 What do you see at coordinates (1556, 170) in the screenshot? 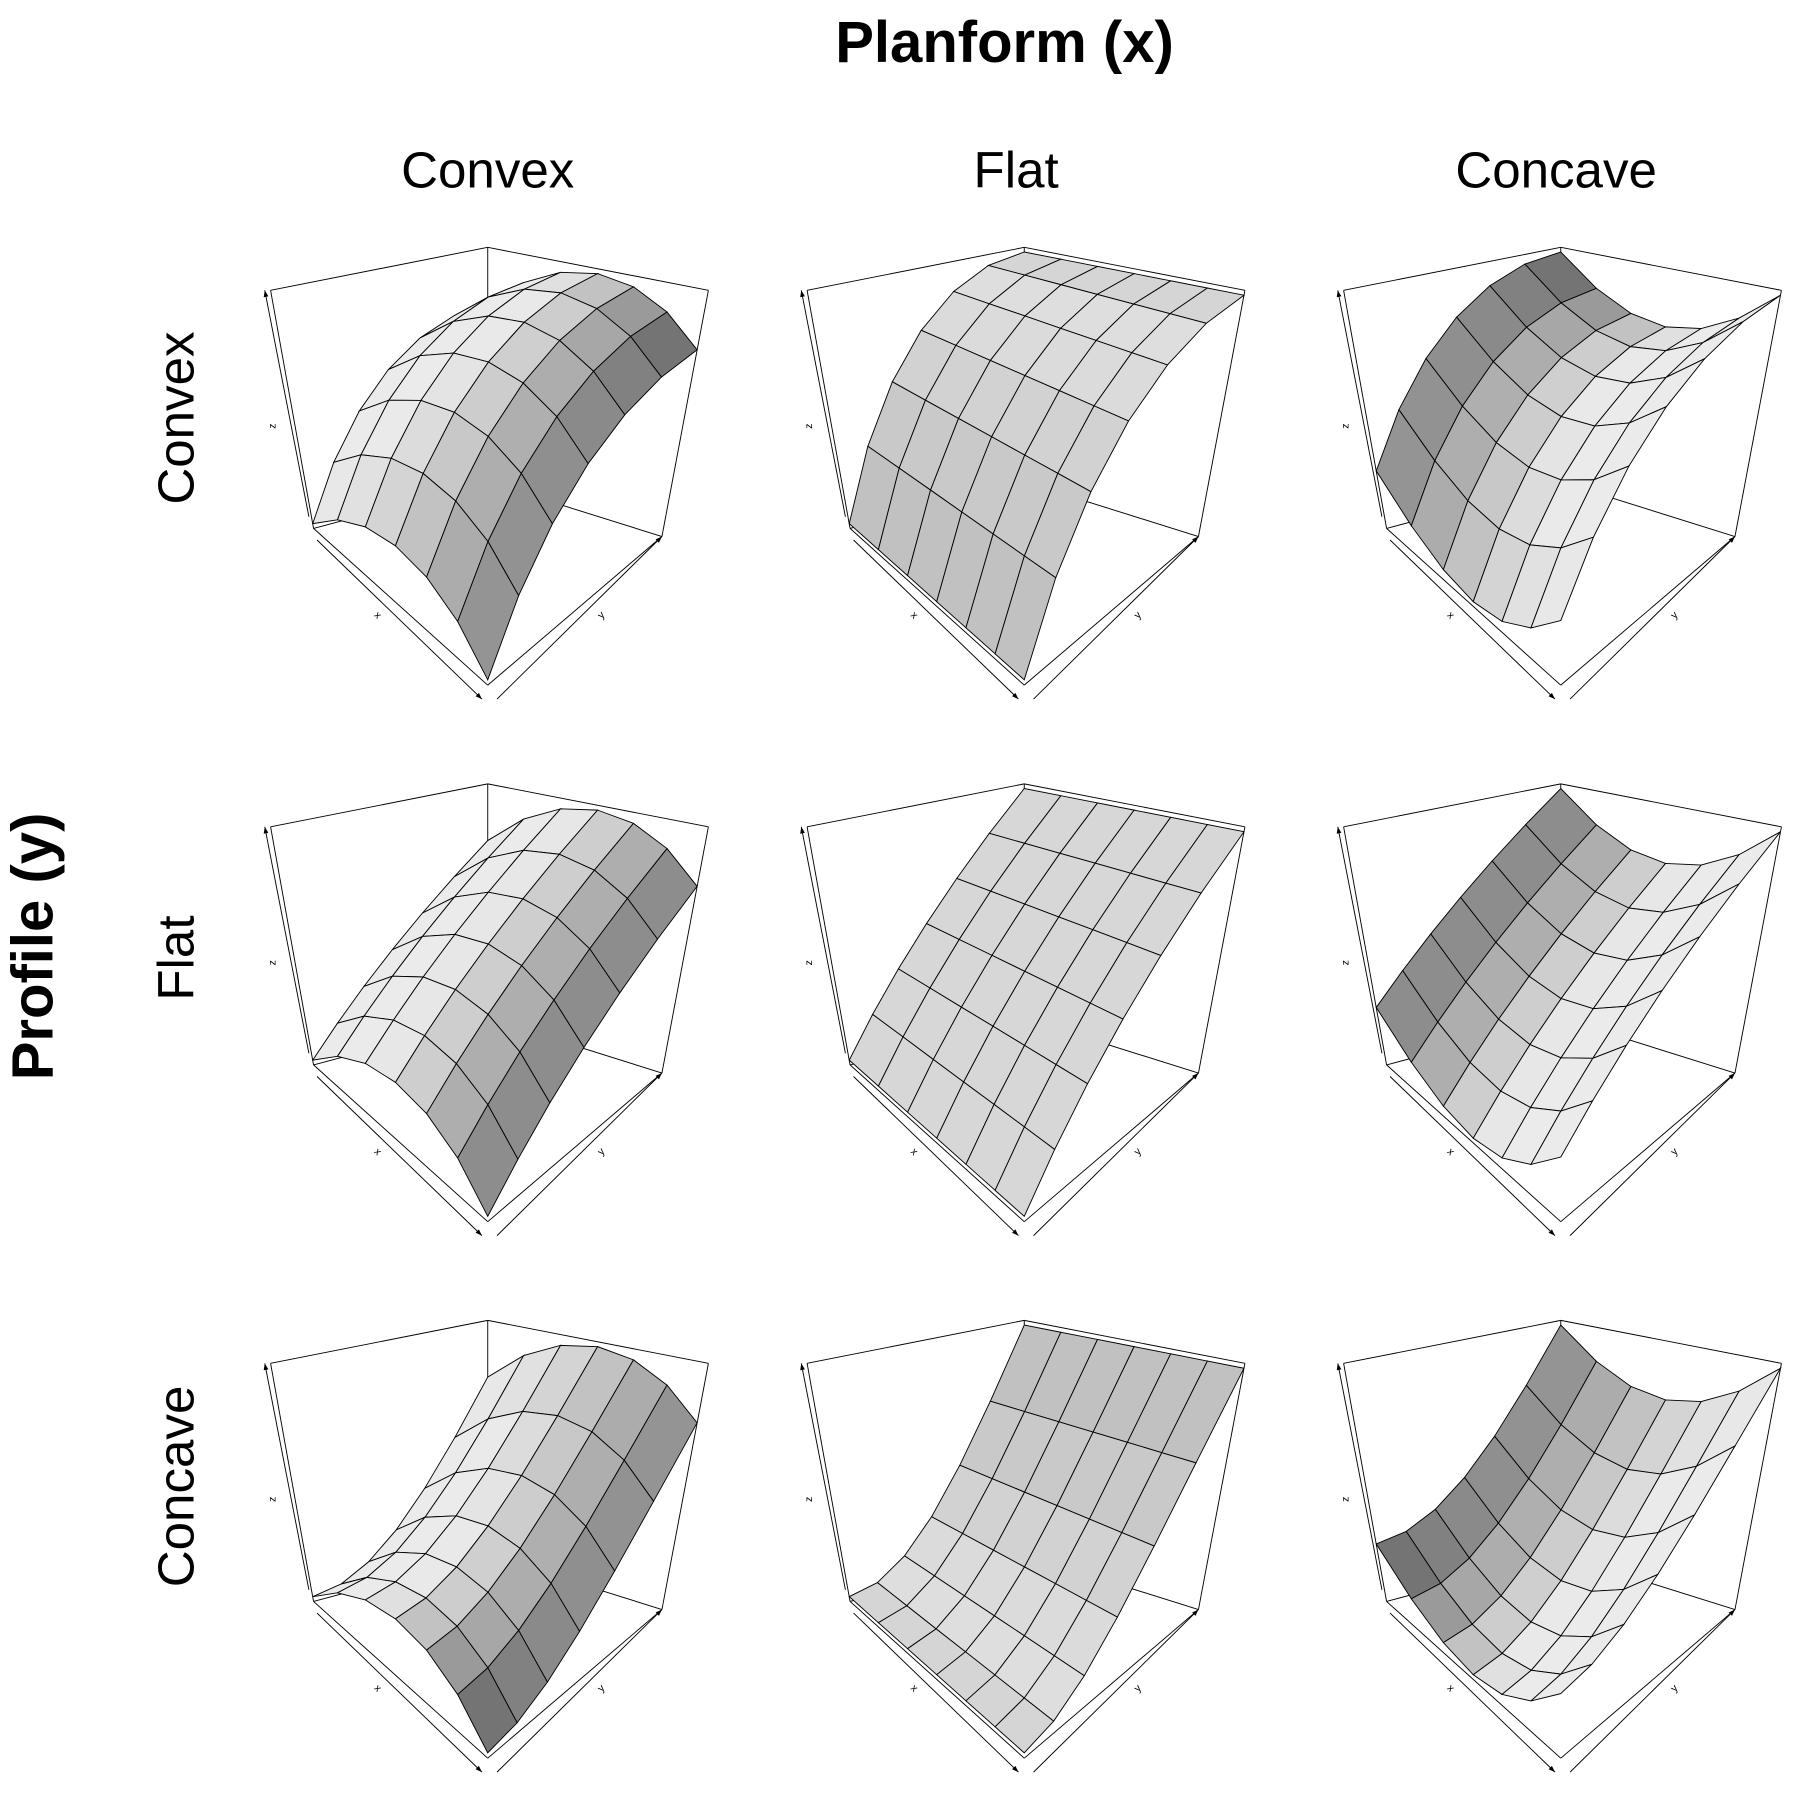
I see `column-label: Concave` at bounding box center [1556, 170].